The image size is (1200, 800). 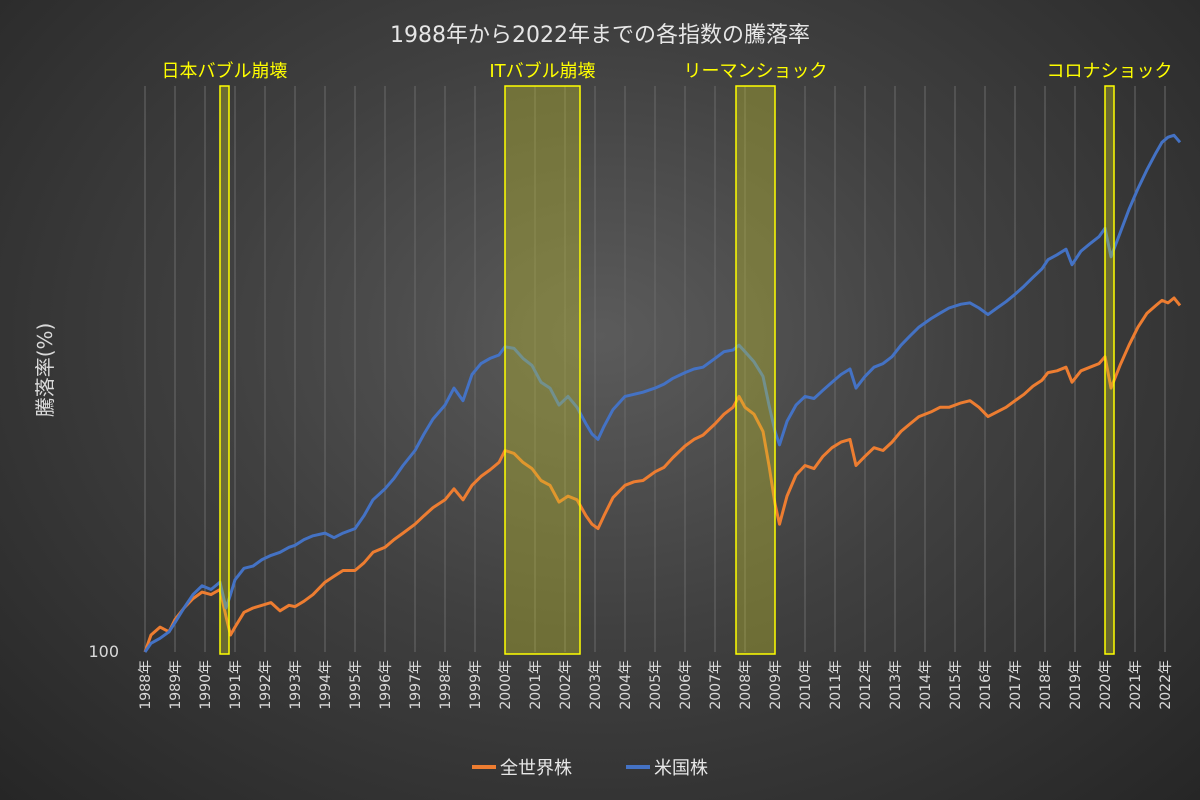 I want to click on x-tick-label: 2000年, so click(x=506, y=685).